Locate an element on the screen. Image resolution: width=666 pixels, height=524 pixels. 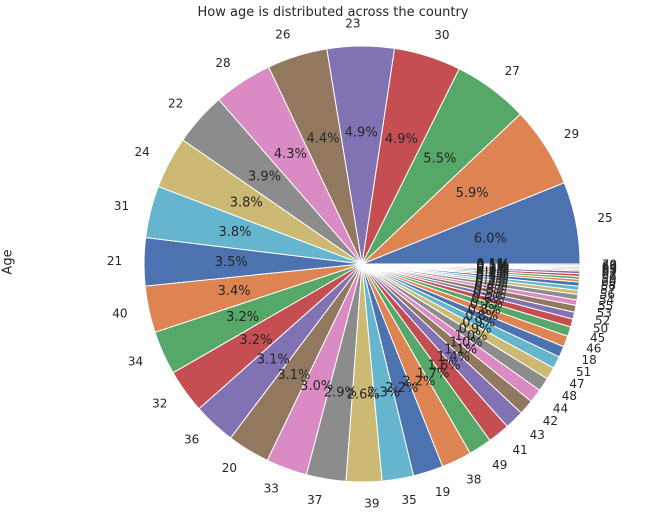
slice-label-37: 37 is located at coordinates (314, 500).